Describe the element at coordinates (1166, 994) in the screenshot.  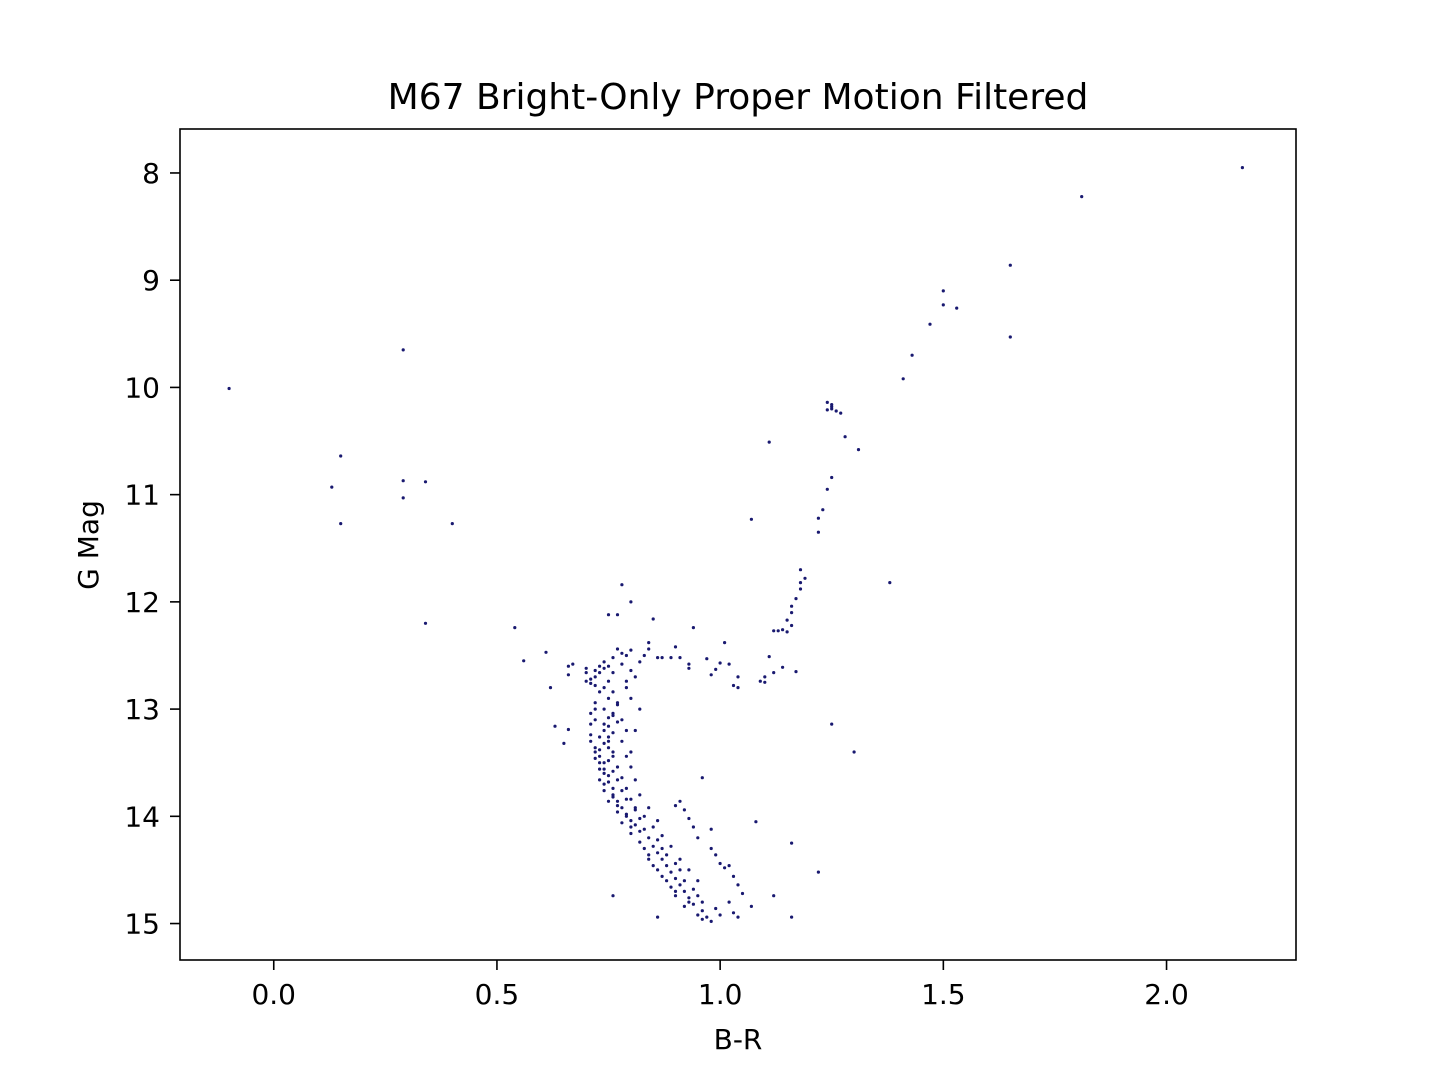
I see `x-tick-label: 2.0` at that location.